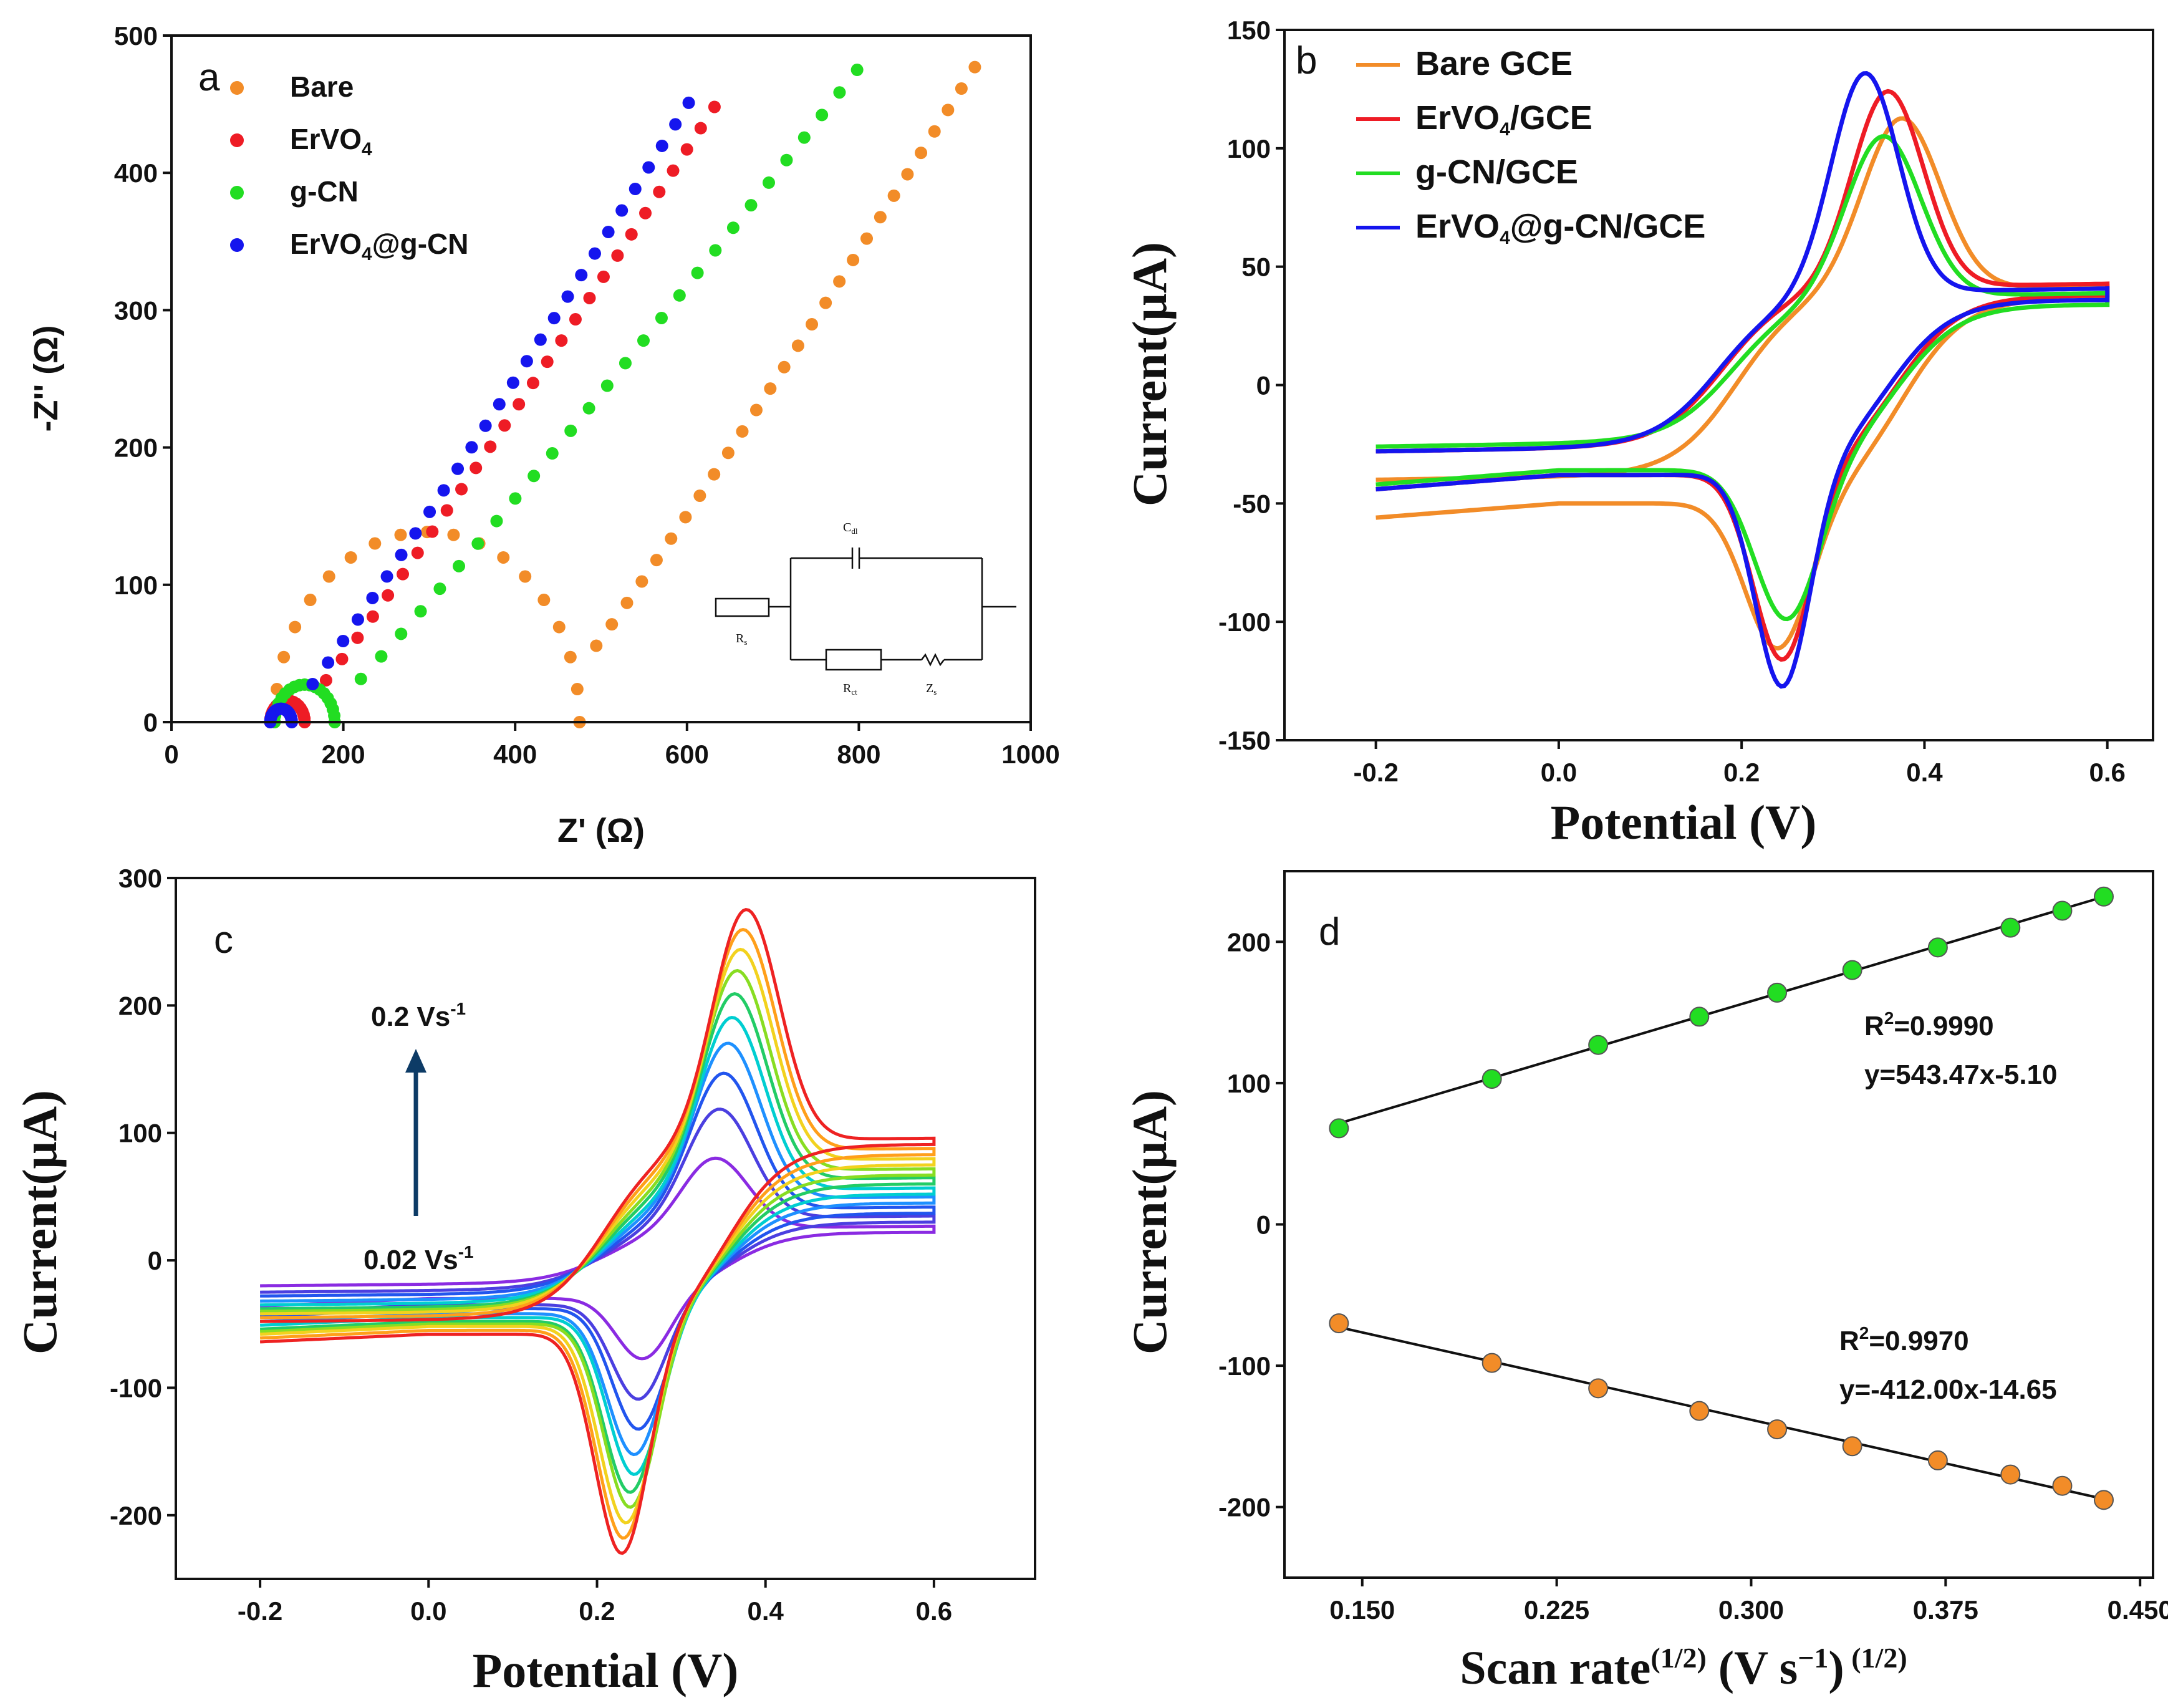  Describe the element at coordinates (1684, 822) in the screenshot. I see `panel-b-xlabel: Potential (V)` at that location.